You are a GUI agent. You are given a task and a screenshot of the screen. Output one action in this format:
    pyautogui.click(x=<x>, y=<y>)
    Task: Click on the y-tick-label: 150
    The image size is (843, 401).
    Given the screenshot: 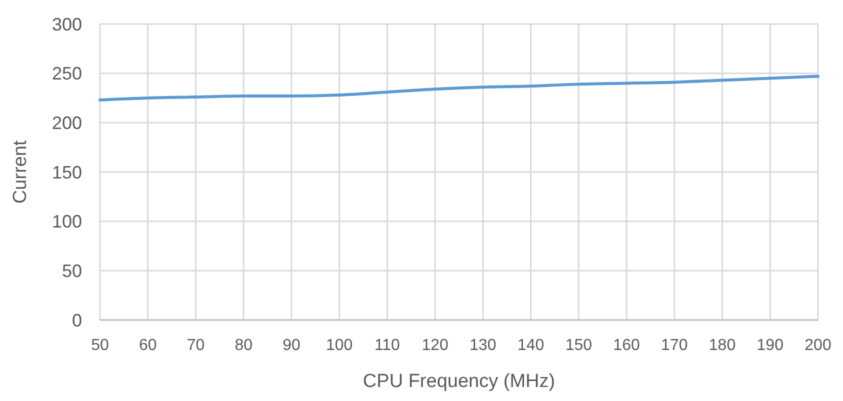 What is the action you would take?
    pyautogui.click(x=67, y=172)
    